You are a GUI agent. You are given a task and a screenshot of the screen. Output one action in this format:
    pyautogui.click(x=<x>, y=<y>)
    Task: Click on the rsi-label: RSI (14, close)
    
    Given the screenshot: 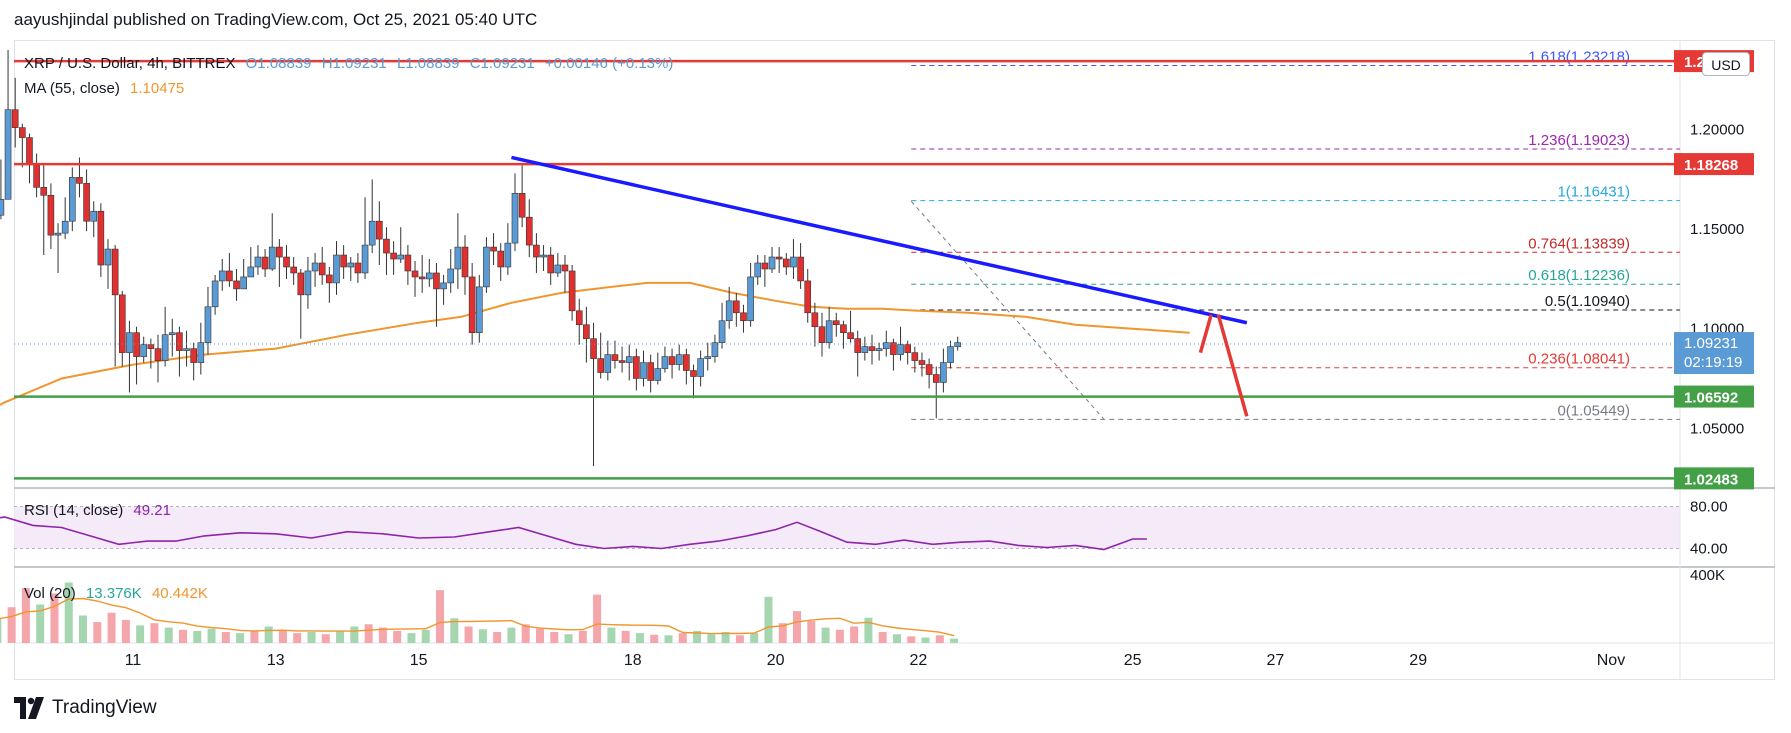 What is the action you would take?
    pyautogui.click(x=74, y=510)
    